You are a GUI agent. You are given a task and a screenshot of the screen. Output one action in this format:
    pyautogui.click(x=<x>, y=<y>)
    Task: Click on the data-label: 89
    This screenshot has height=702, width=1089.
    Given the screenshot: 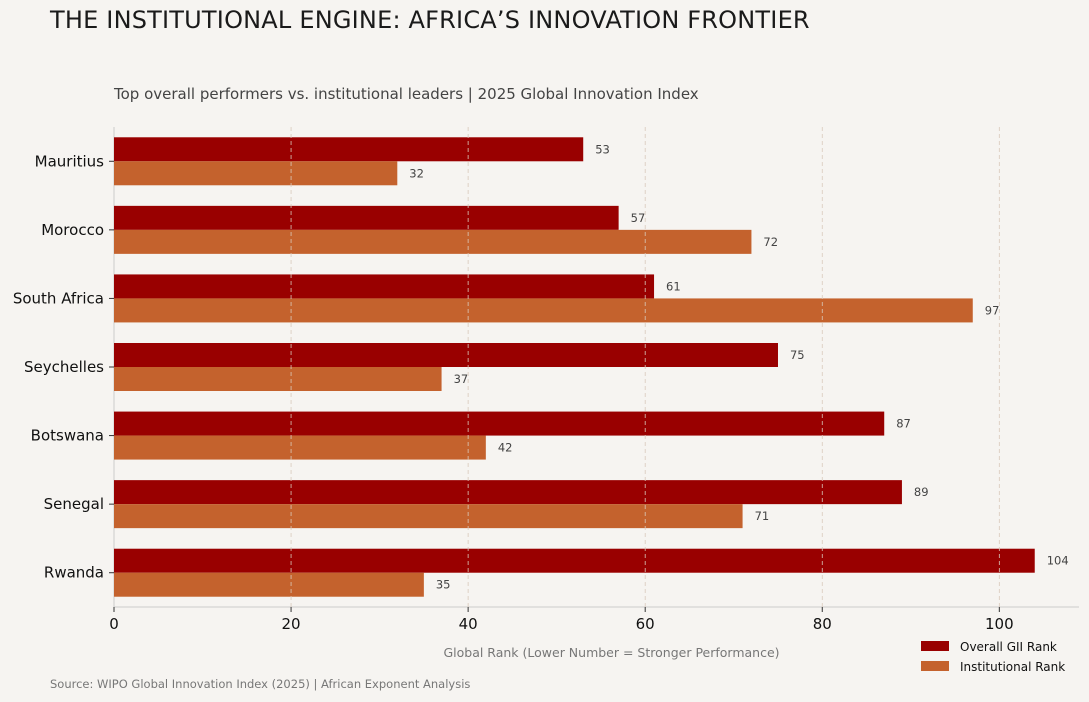 What is the action you would take?
    pyautogui.click(x=921, y=492)
    